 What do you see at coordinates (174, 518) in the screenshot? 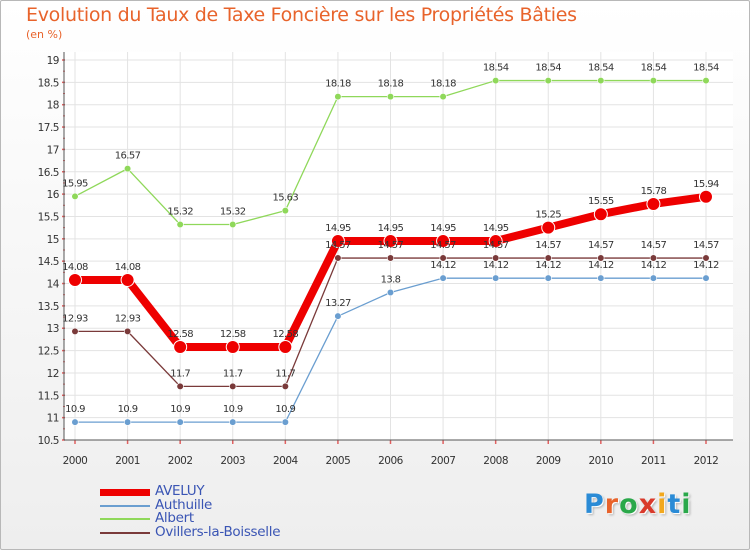
I see `legend-label-albert: Albert` at bounding box center [174, 518].